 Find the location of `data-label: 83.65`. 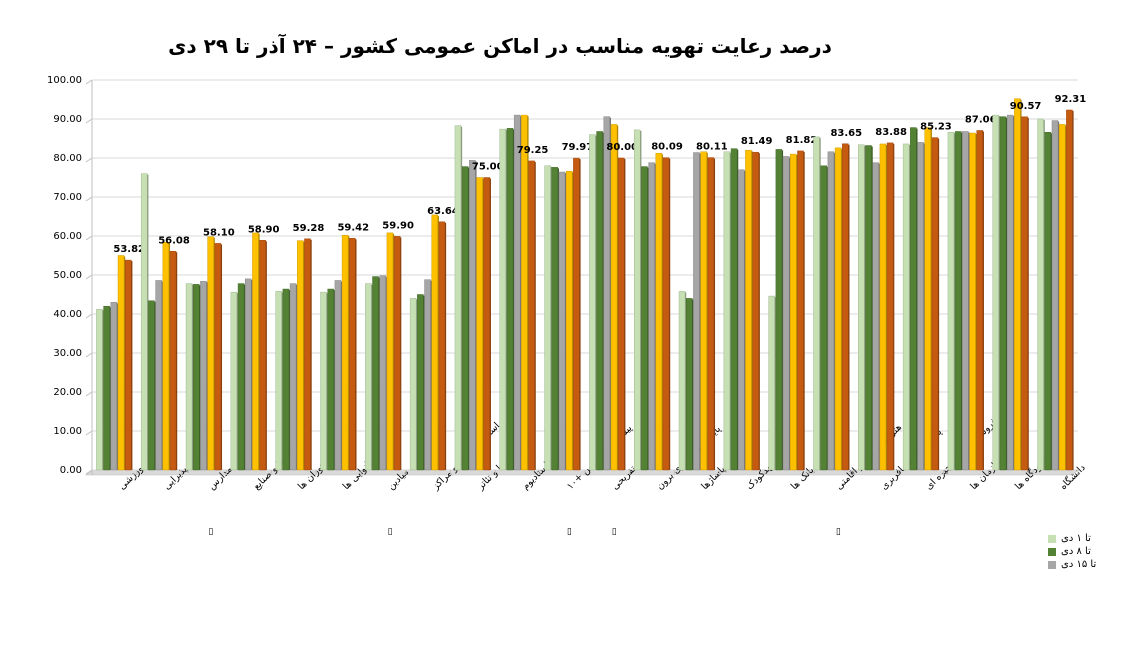

data-label: 83.65 is located at coordinates (846, 133).